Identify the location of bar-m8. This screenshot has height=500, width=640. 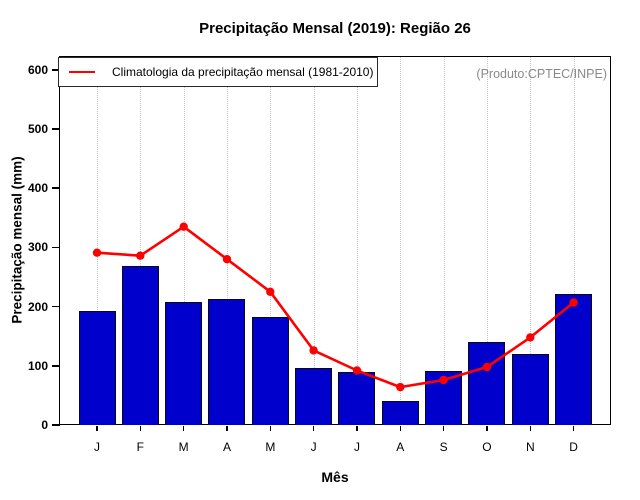
(400, 413).